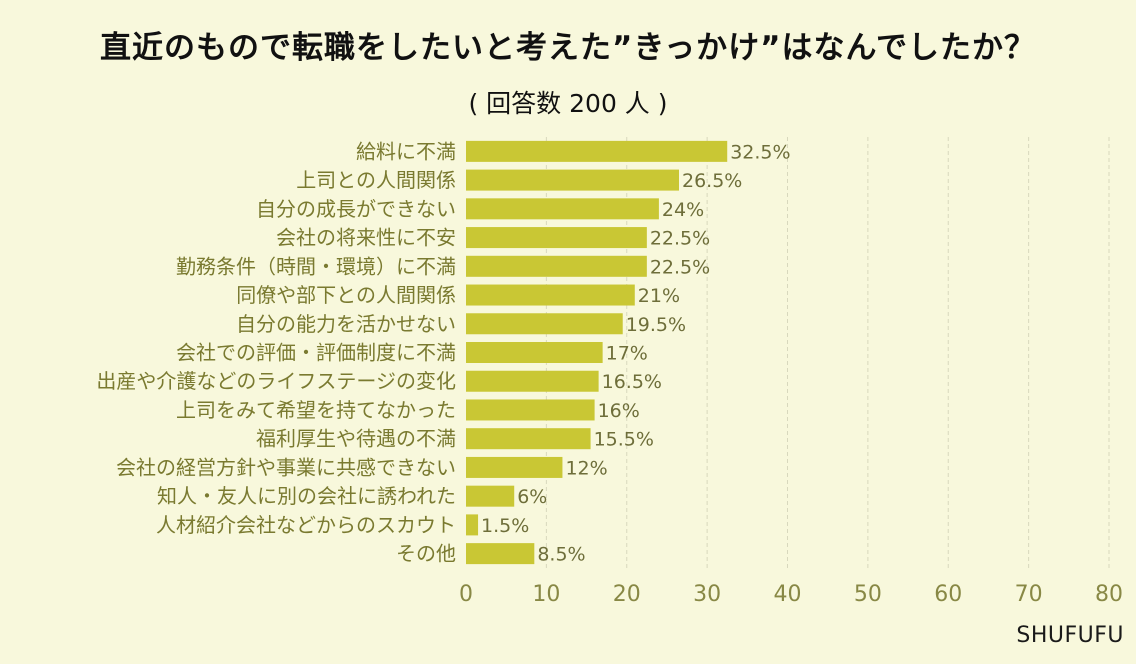 The width and height of the screenshot is (1136, 664). What do you see at coordinates (306, 496) in the screenshot?
I see `category-label: 知人・友人に別の会社に誘われた` at bounding box center [306, 496].